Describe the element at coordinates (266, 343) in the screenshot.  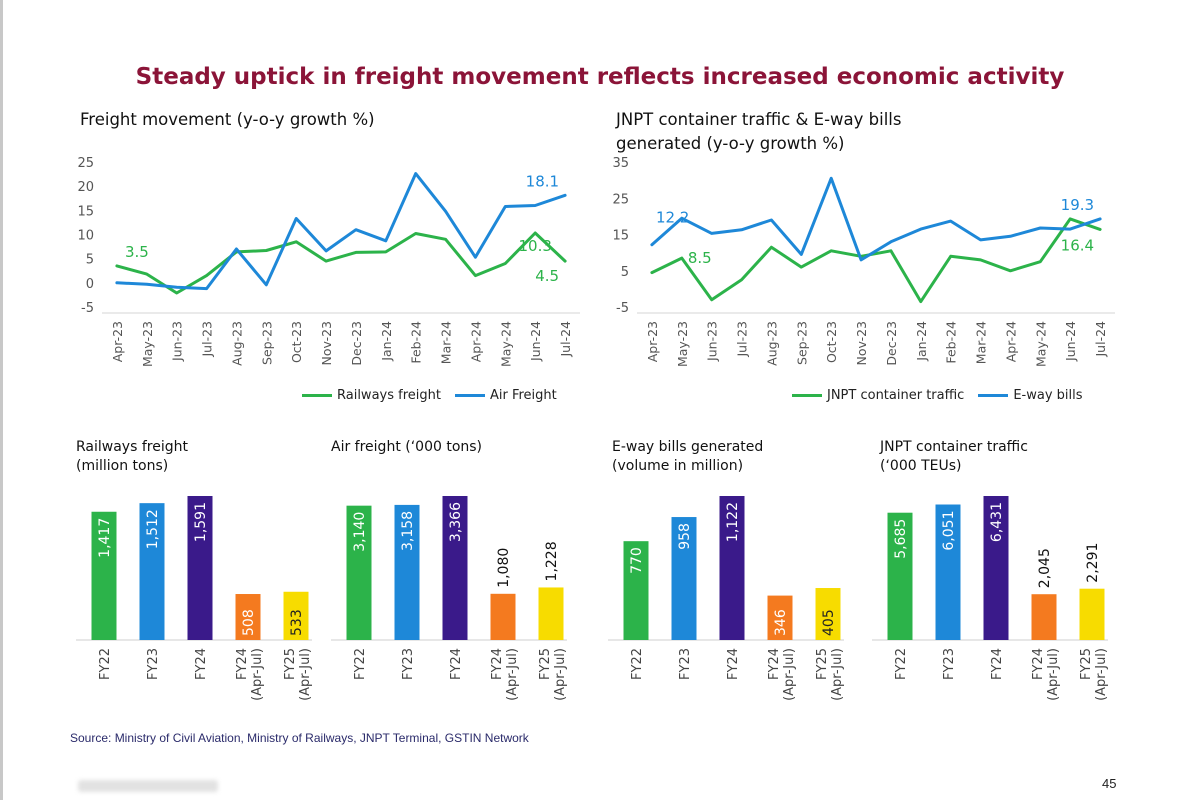
I see `freight-x-tick-5: Sep-23` at that location.